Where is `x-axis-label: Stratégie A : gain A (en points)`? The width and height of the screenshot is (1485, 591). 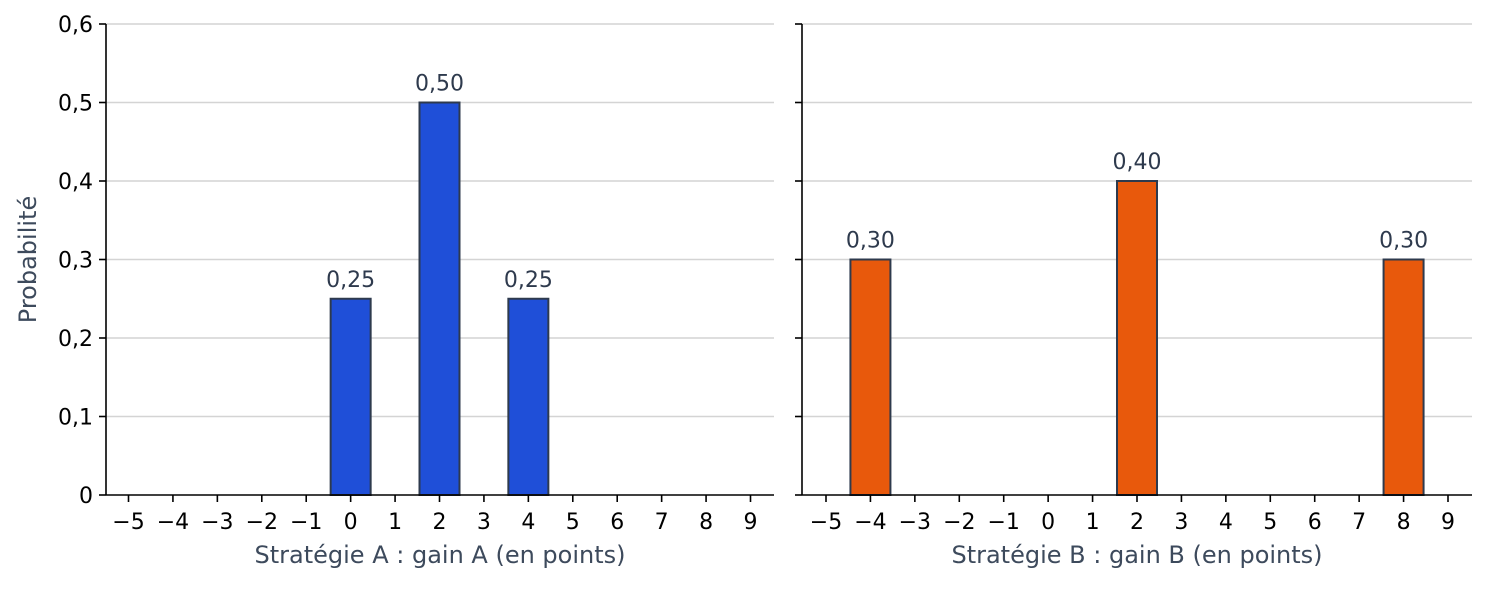
x-axis-label: Stratégie A : gain A (en points) is located at coordinates (440, 555).